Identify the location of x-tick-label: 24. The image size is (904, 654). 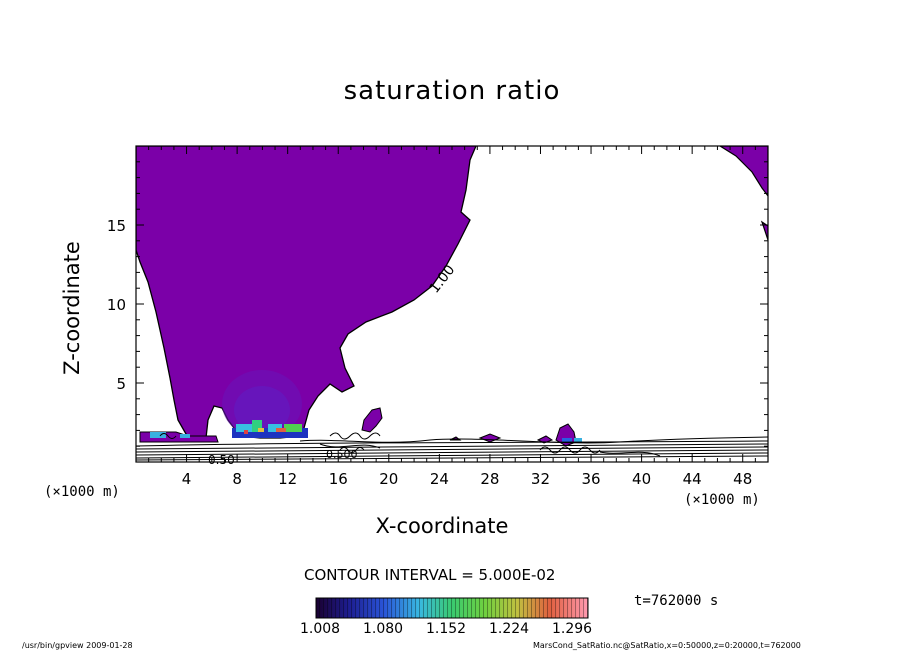
(439, 479).